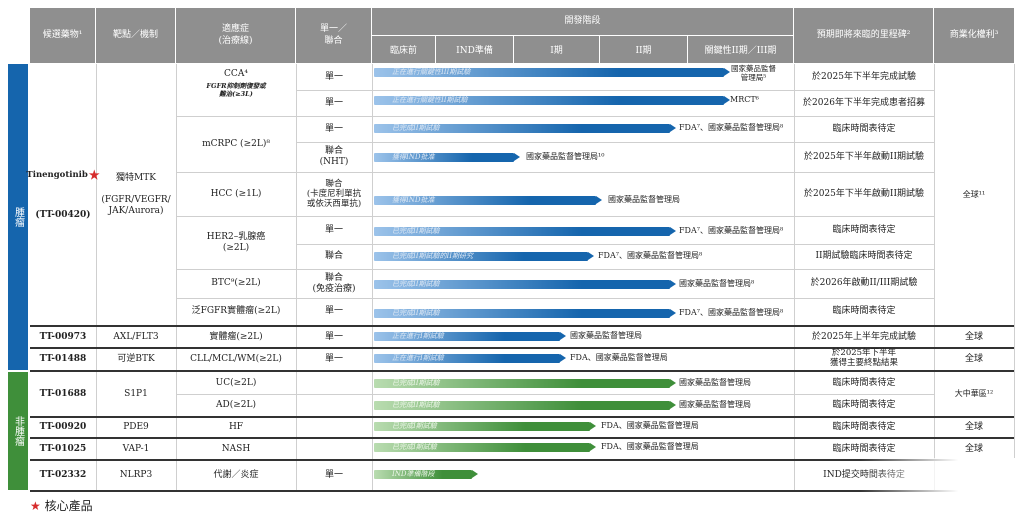 The image size is (1024, 521). I want to click on bar-label-tt00920: FDA、國家藥品監督管理局, so click(650, 425).